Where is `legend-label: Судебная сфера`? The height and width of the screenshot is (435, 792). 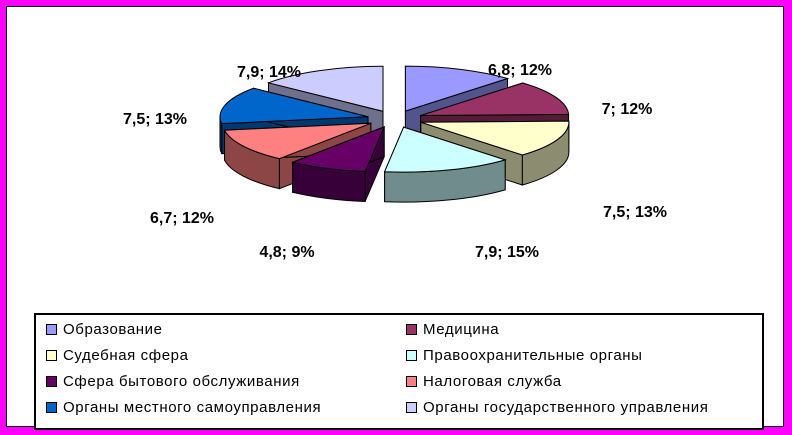 legend-label: Судебная сфера is located at coordinates (126, 355).